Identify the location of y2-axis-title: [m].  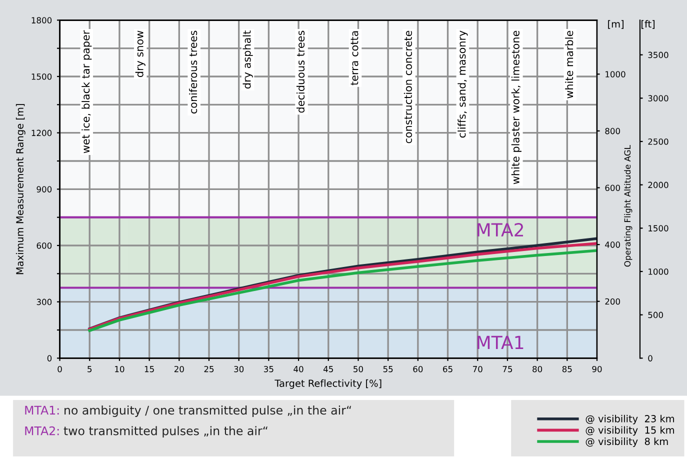
(616, 24).